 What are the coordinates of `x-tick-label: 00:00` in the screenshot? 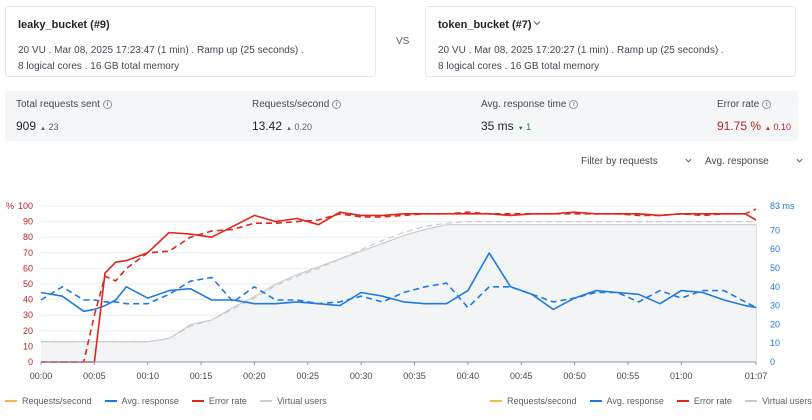 It's located at (41, 376).